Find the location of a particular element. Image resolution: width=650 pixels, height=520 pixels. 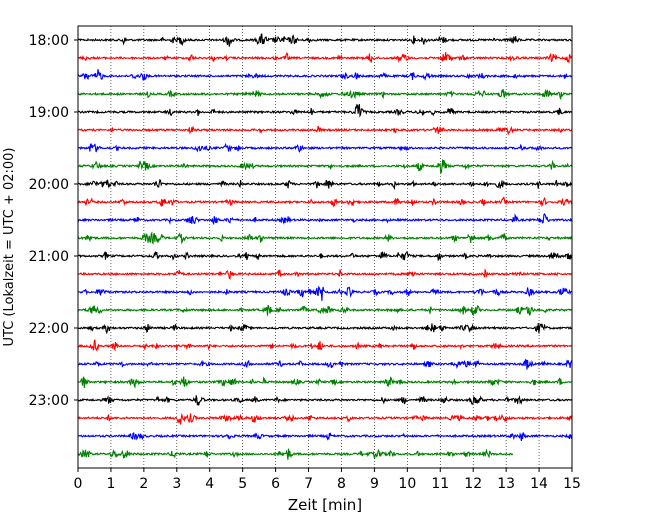

x-tick-label: 3 is located at coordinates (176, 484).